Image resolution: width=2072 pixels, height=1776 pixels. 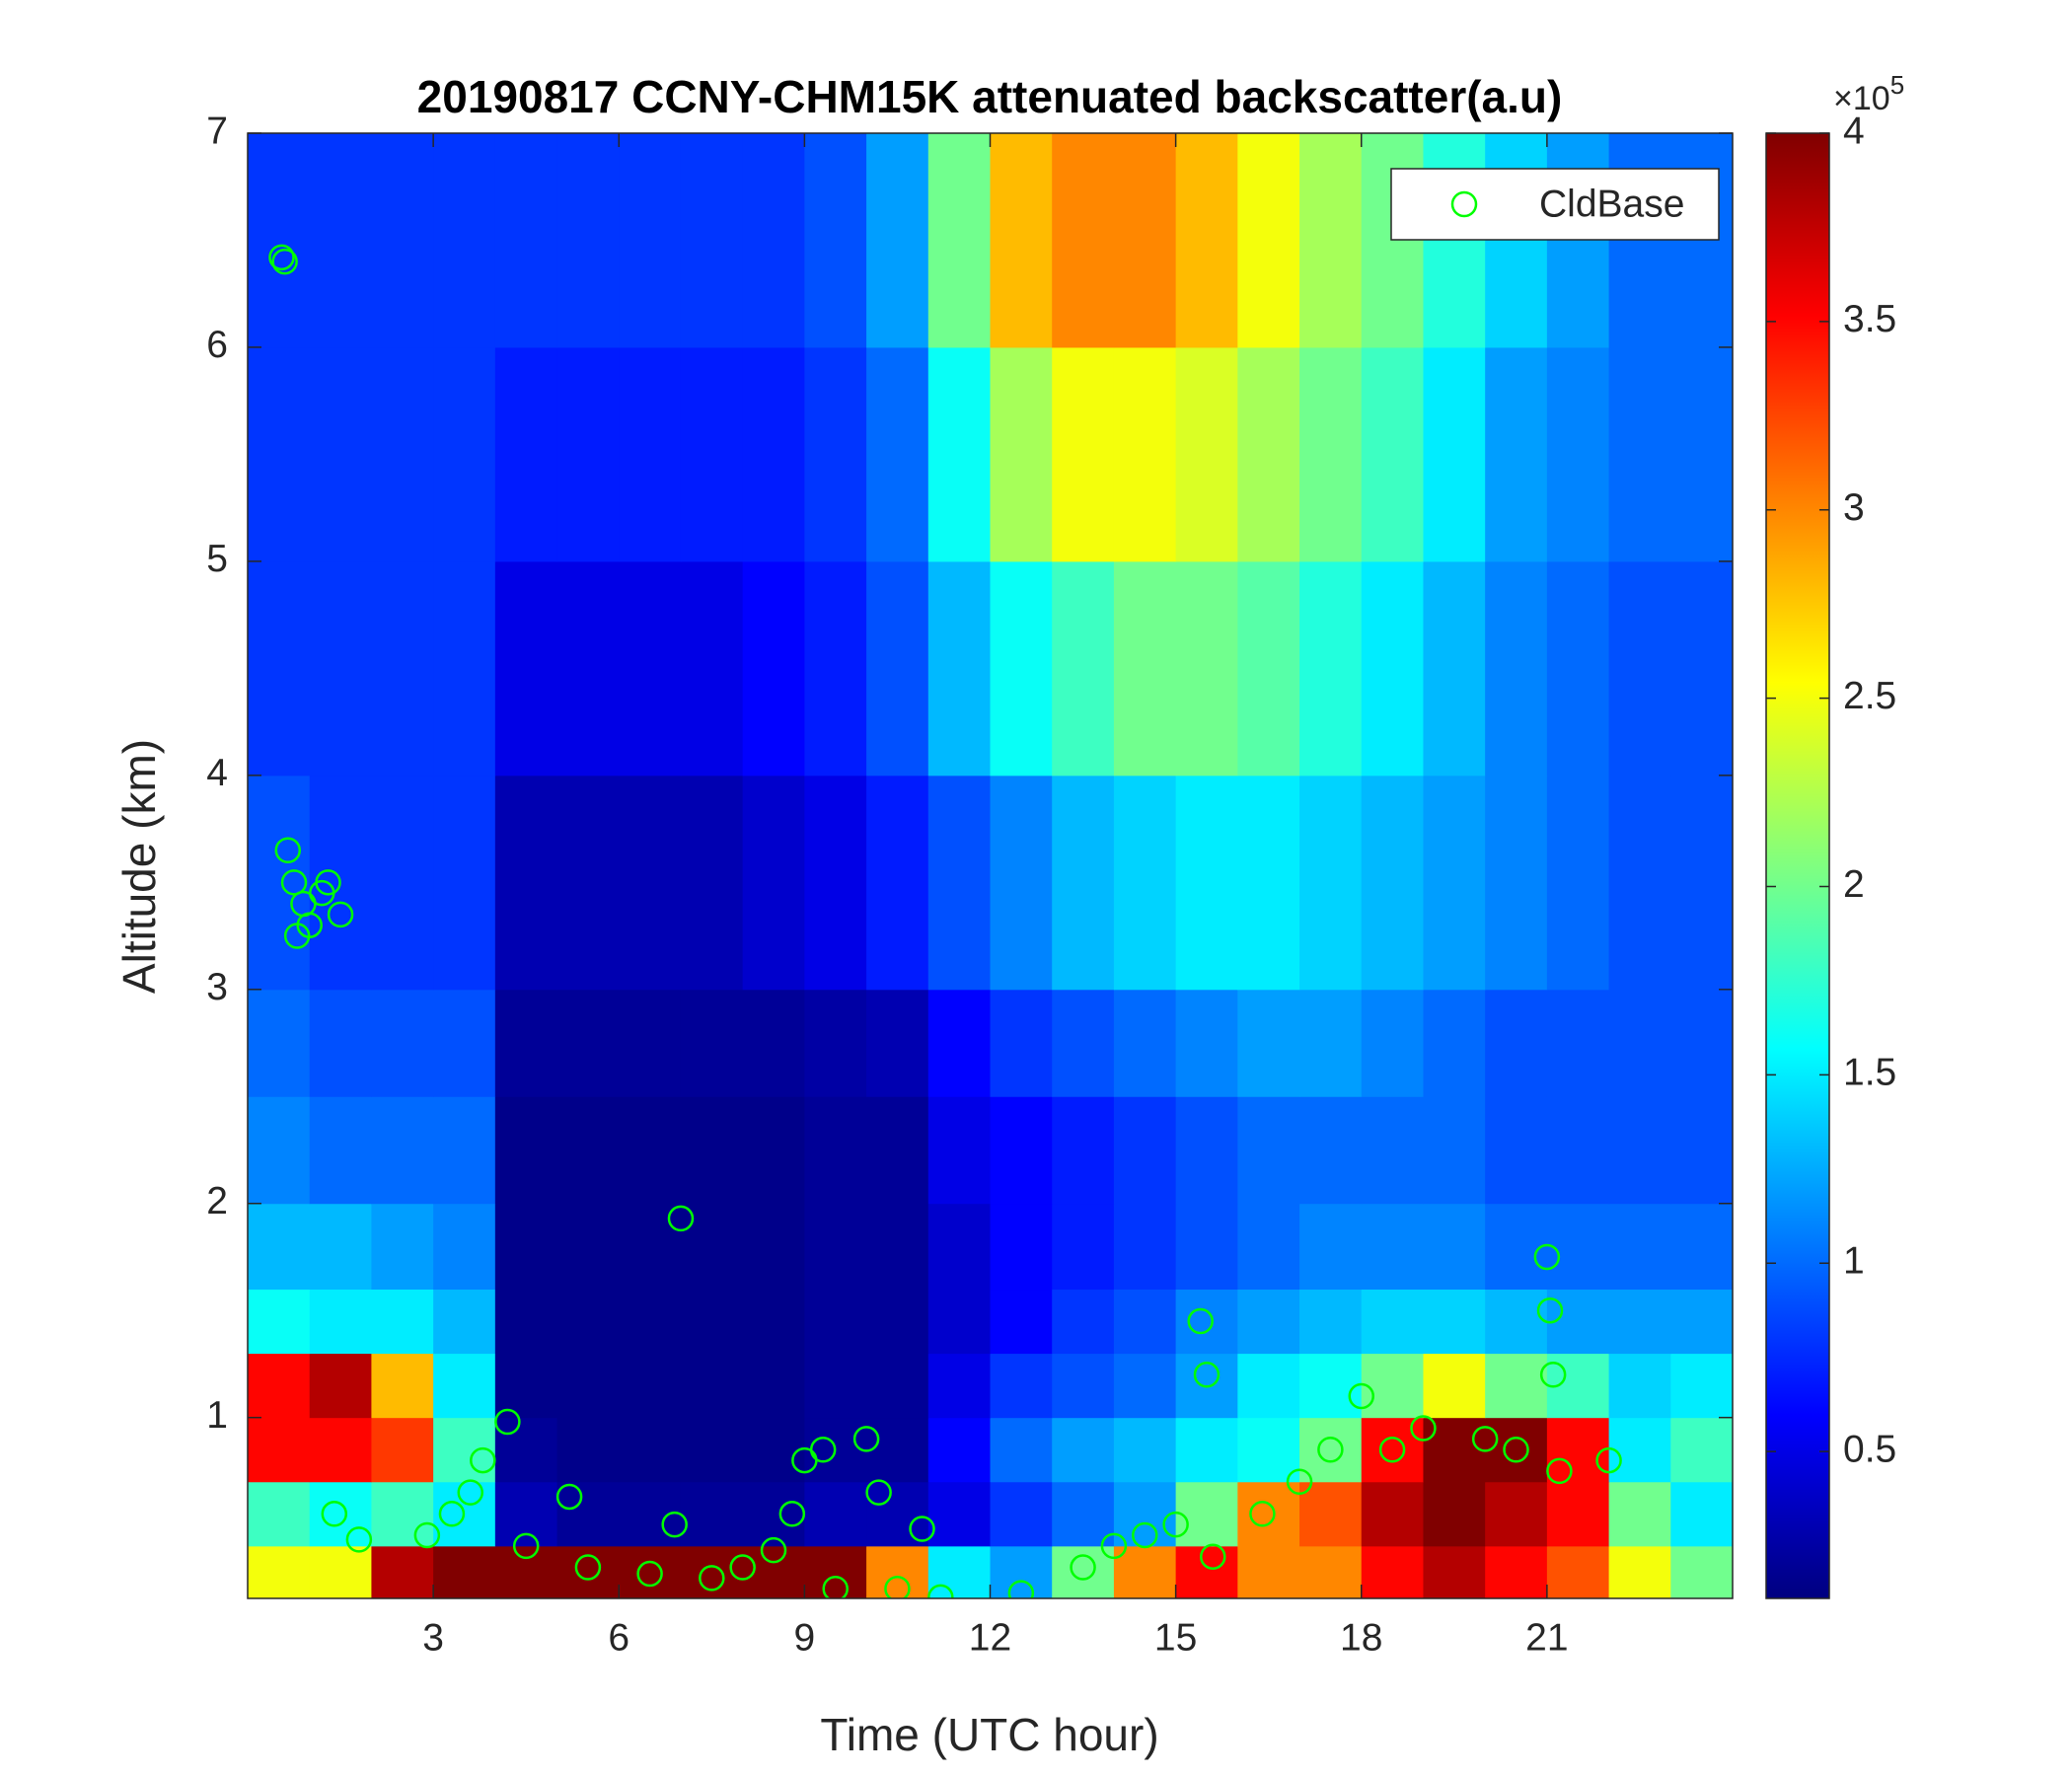 What do you see at coordinates (1854, 508) in the screenshot?
I see `colorbar-tick-label: 3` at bounding box center [1854, 508].